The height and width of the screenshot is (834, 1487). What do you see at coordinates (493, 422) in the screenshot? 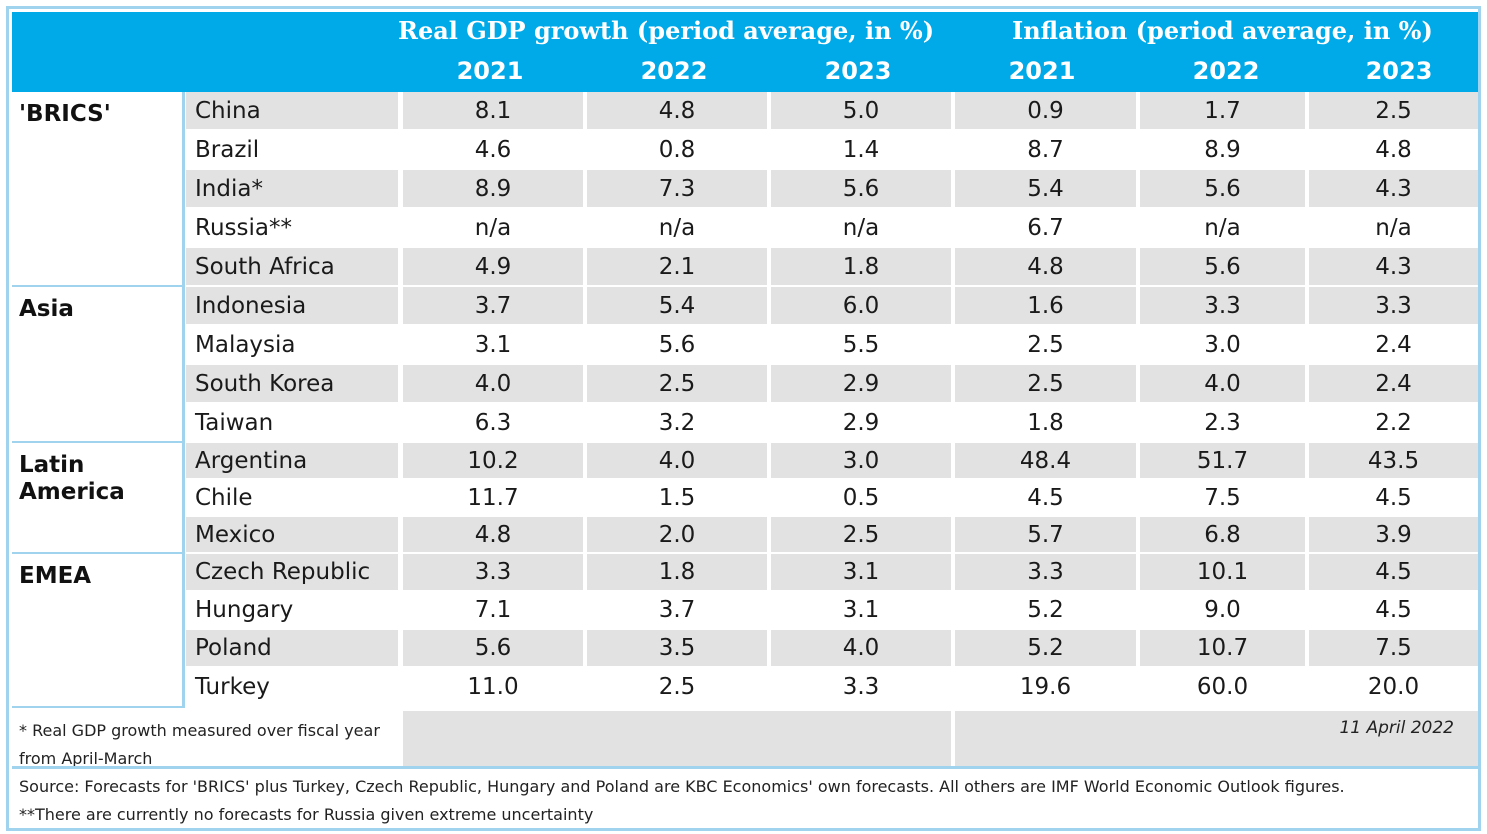
I see `value-cell: 6.3` at bounding box center [493, 422].